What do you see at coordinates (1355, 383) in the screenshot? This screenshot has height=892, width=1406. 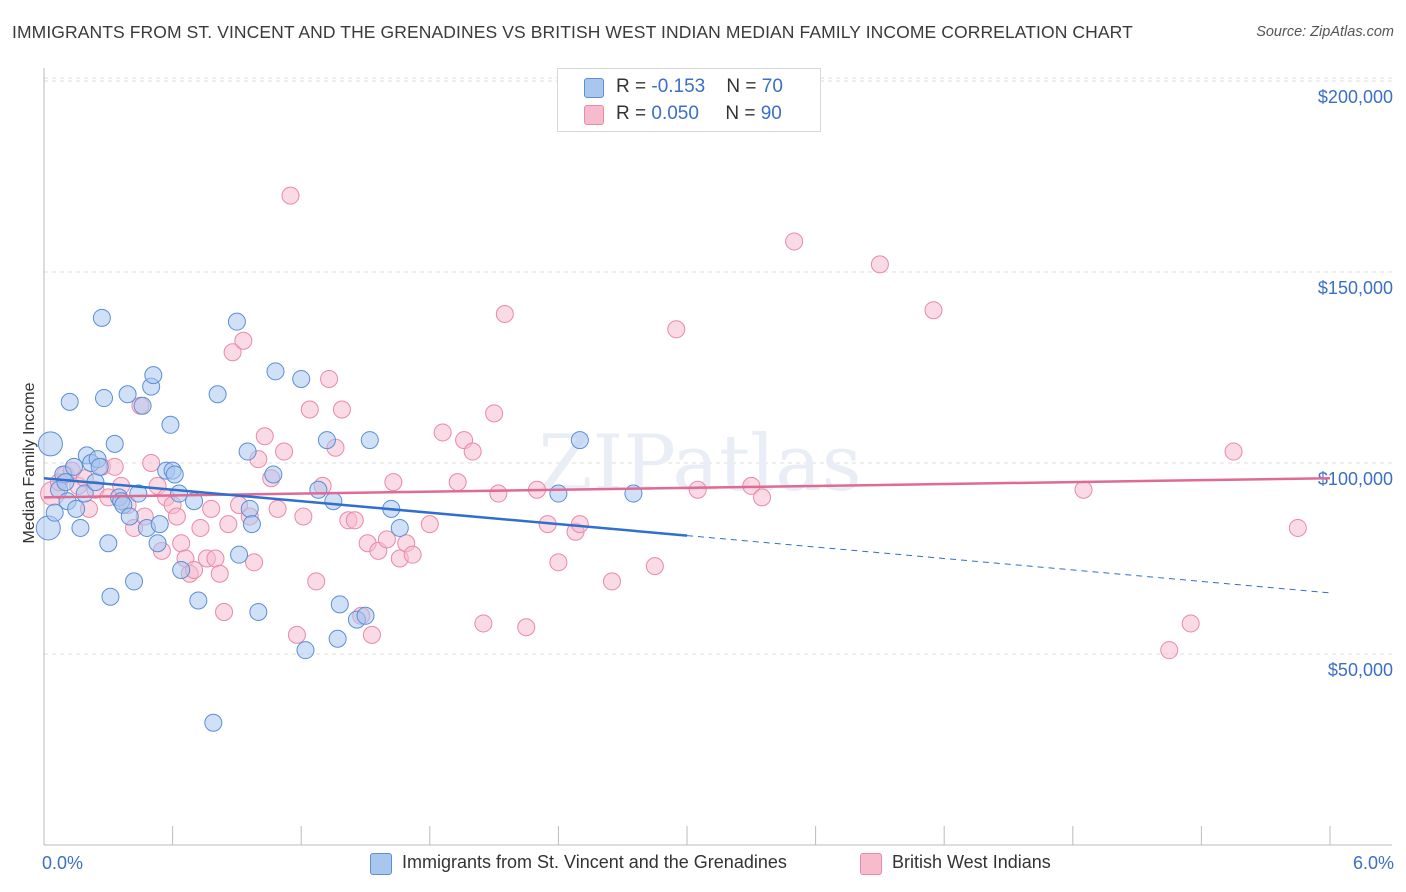 I see `y-tick-labels: $50,000 $100,000 $150,000 $200,000` at bounding box center [1355, 383].